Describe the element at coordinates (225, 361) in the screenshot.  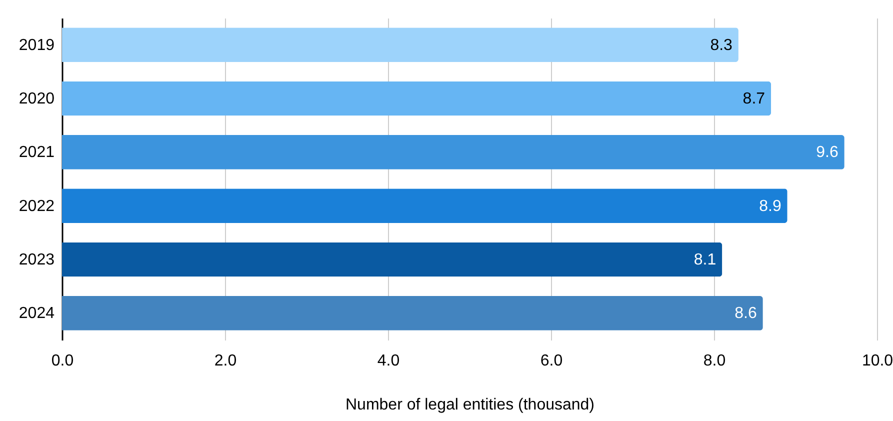
I see `x-tick-label: 2.0` at that location.